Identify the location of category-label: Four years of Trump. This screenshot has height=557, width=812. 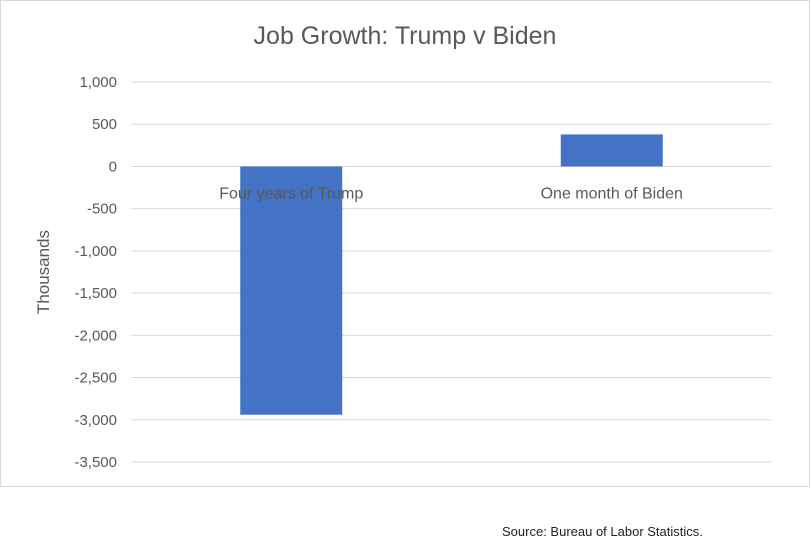
(291, 193).